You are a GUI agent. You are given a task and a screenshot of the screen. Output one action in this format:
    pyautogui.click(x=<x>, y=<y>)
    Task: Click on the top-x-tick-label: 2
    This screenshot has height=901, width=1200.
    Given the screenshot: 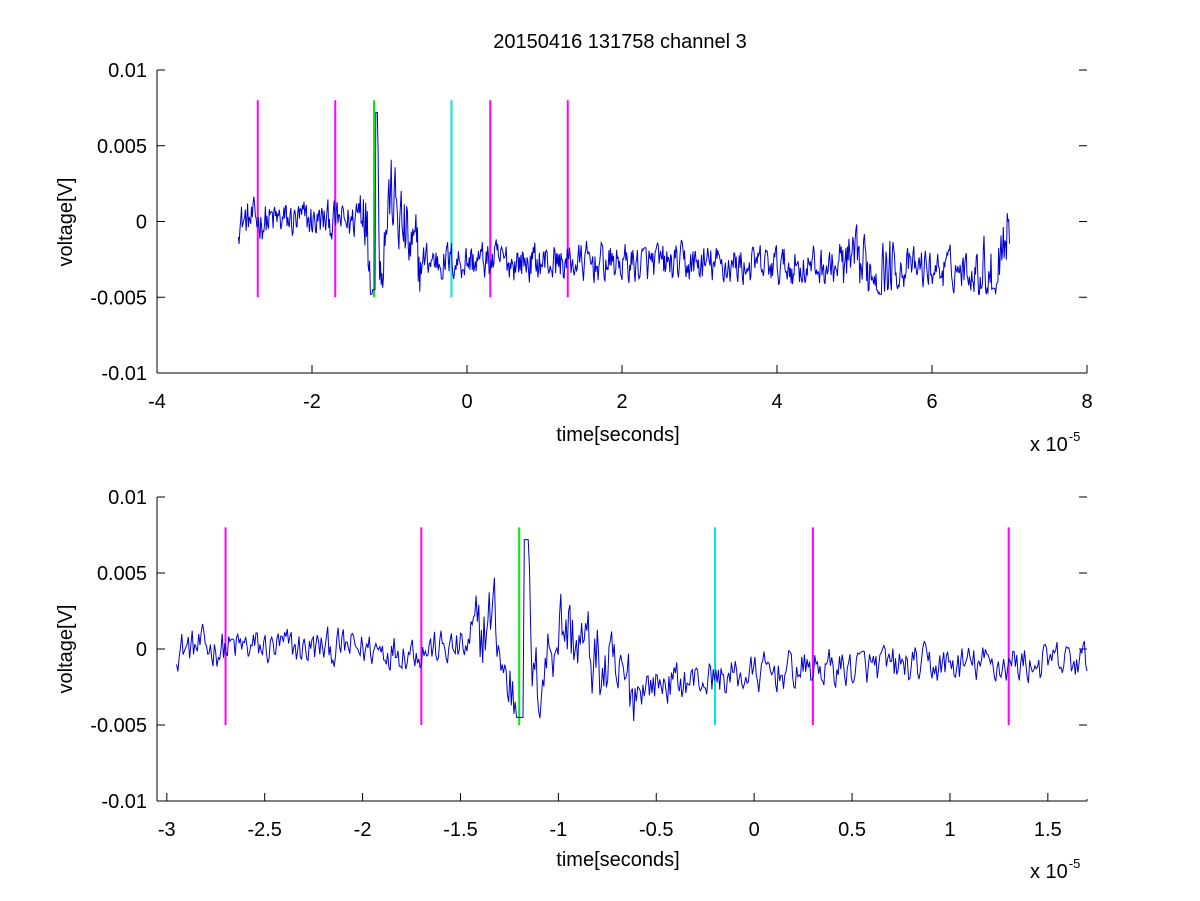 What is the action you would take?
    pyautogui.click(x=621, y=402)
    